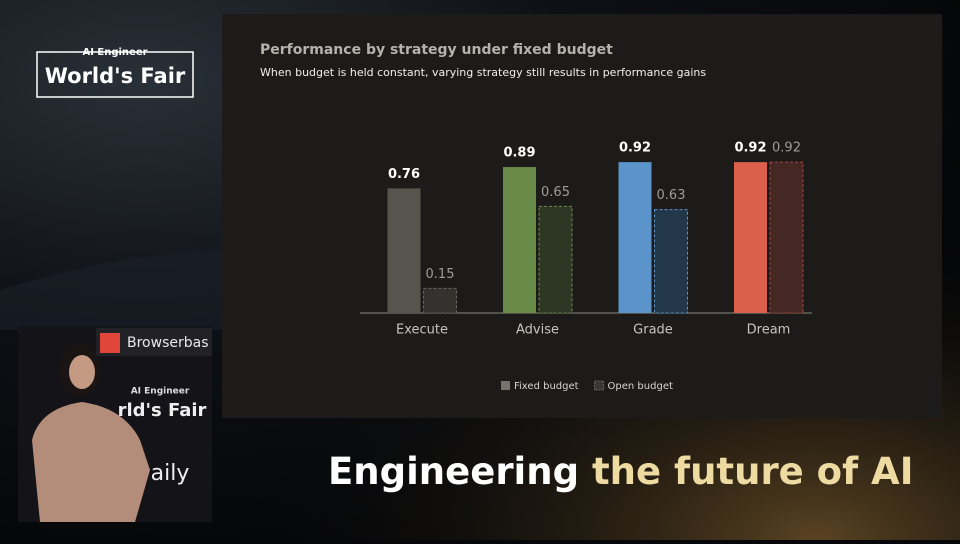 The height and width of the screenshot is (544, 960). What do you see at coordinates (422, 330) in the screenshot?
I see `x-tick-label: Execute` at bounding box center [422, 330].